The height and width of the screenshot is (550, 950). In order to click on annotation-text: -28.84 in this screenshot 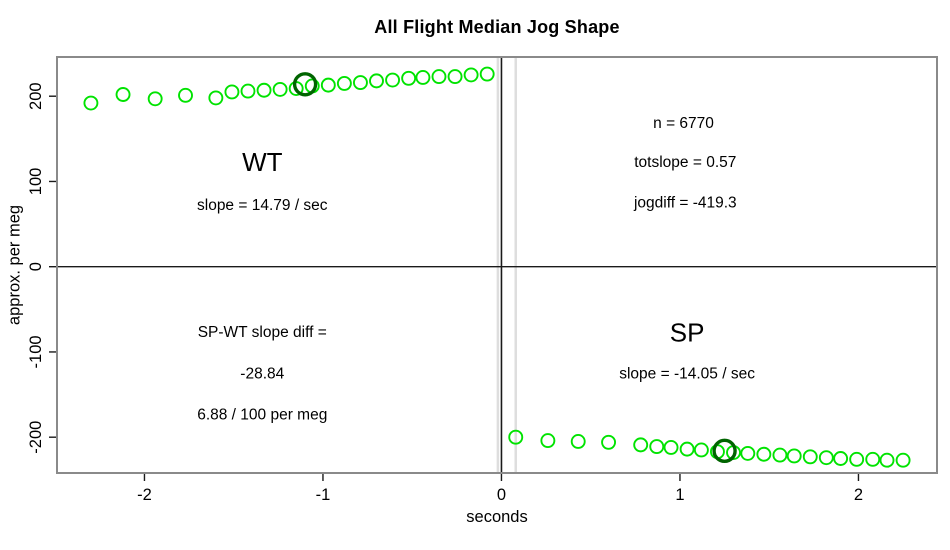, I will do `click(262, 374)`.